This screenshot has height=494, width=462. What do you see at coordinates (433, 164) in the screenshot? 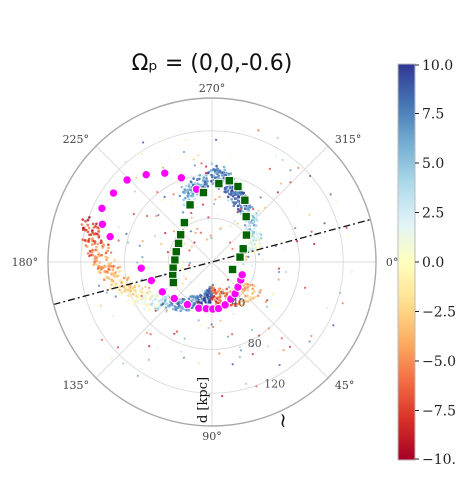
I see `colorbar-tick-label: 5.0` at bounding box center [433, 164].